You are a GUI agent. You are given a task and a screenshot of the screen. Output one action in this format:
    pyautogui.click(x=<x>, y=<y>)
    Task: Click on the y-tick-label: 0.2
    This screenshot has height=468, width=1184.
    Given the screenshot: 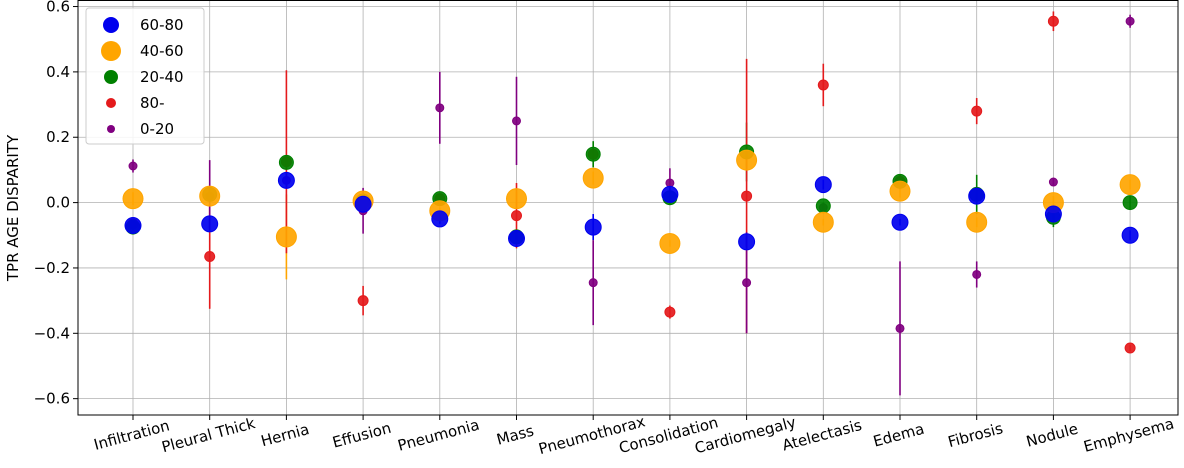 What is the action you would take?
    pyautogui.click(x=58, y=137)
    